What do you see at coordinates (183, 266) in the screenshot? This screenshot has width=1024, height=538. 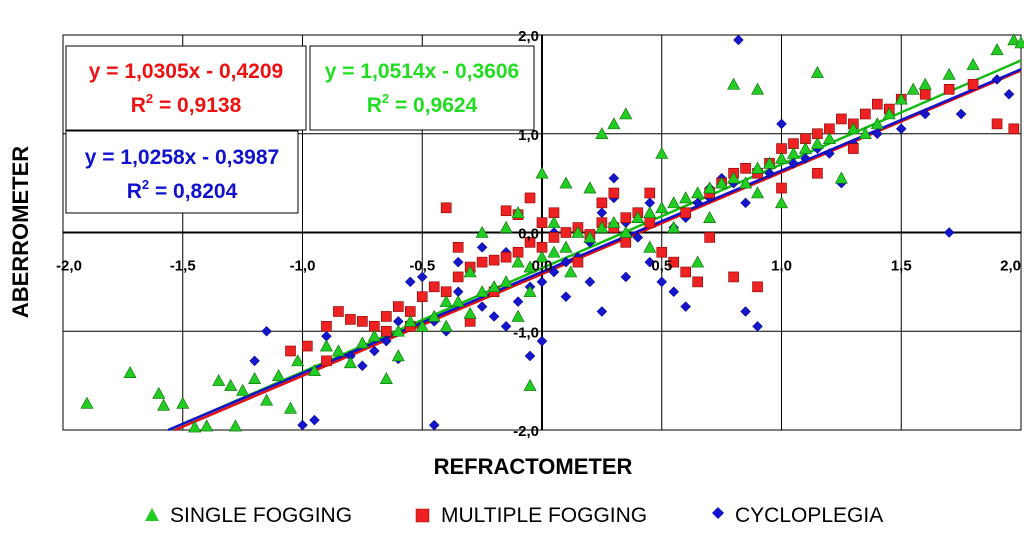 I see `x-tick-label: -1,5` at bounding box center [183, 266].